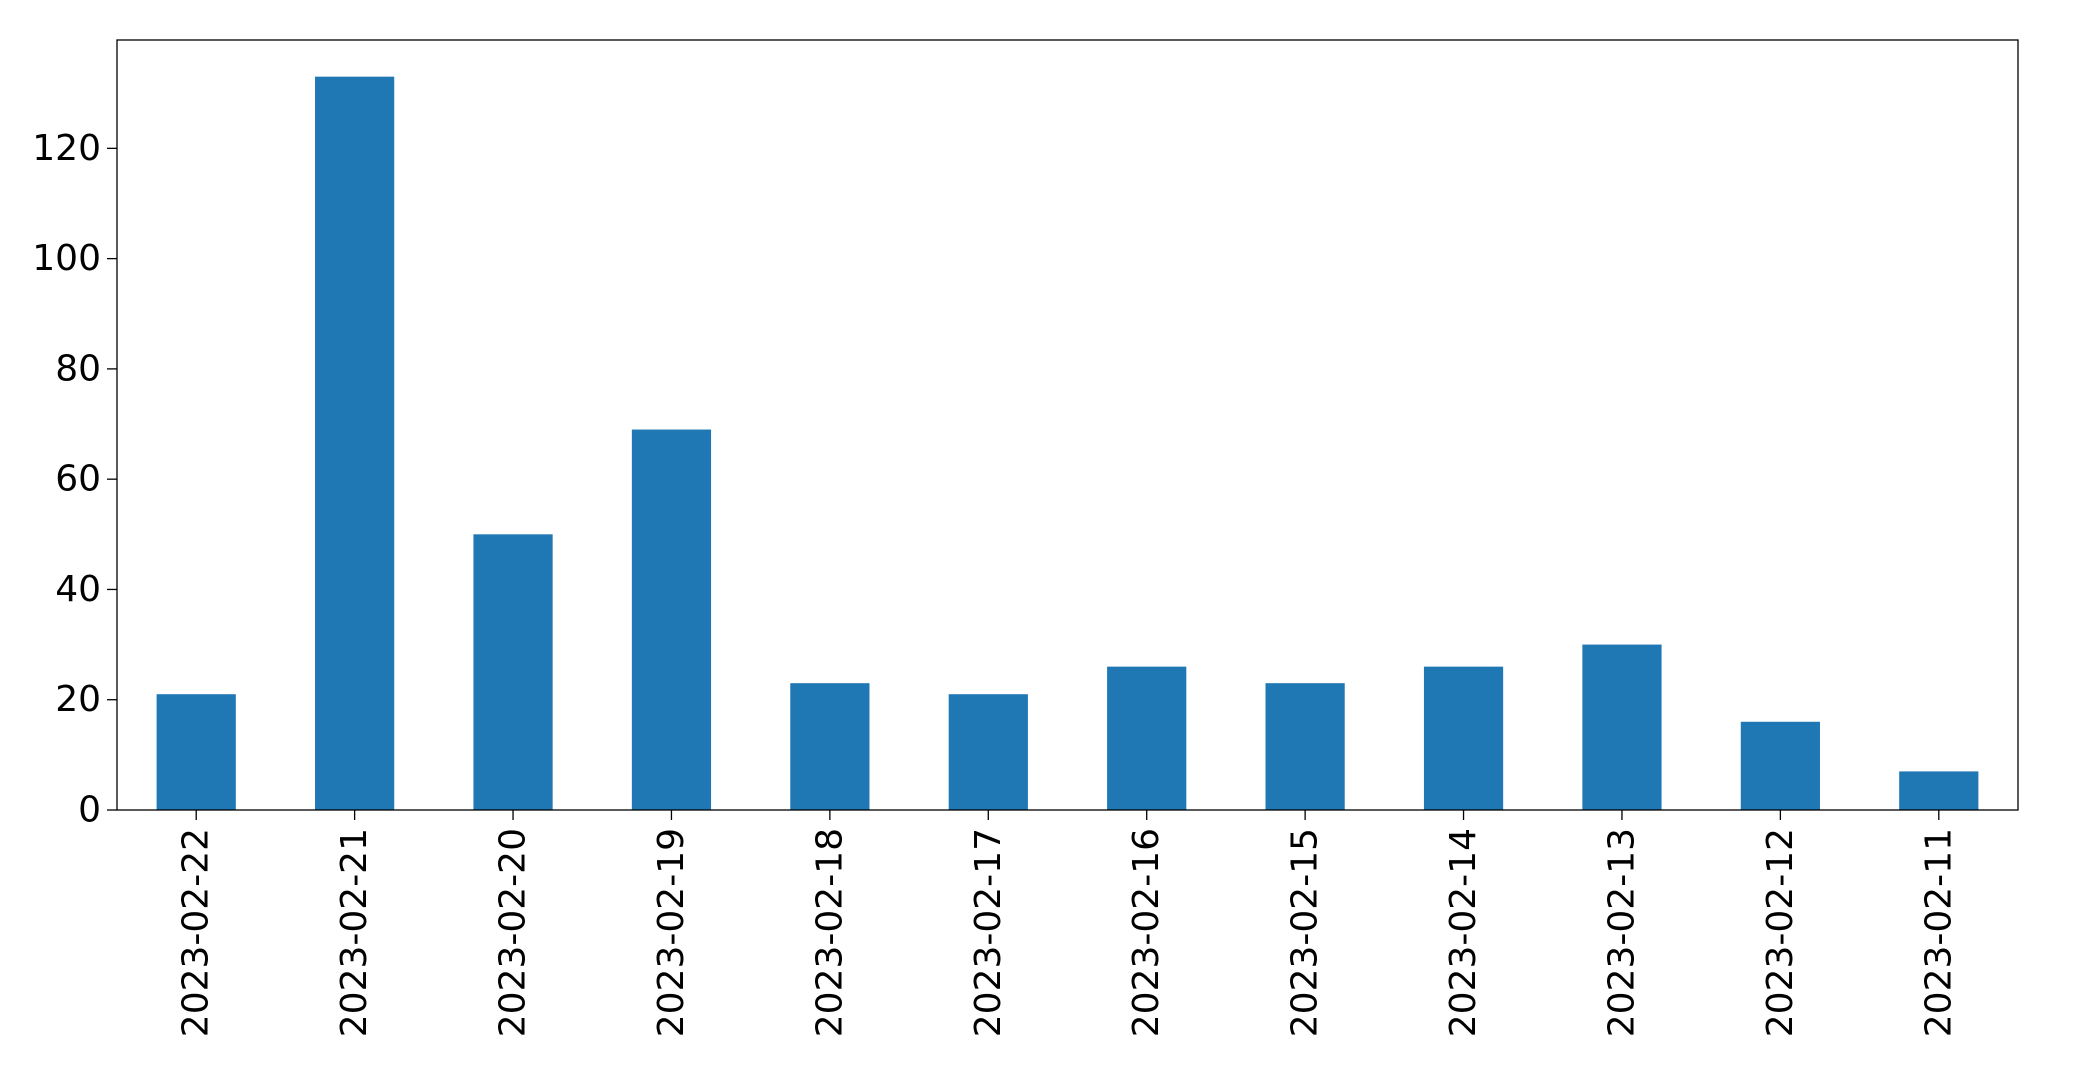 This screenshot has height=1065, width=2093. Describe the element at coordinates (1305, 932) in the screenshot. I see `x-tick-label: 2023-02-15` at that location.